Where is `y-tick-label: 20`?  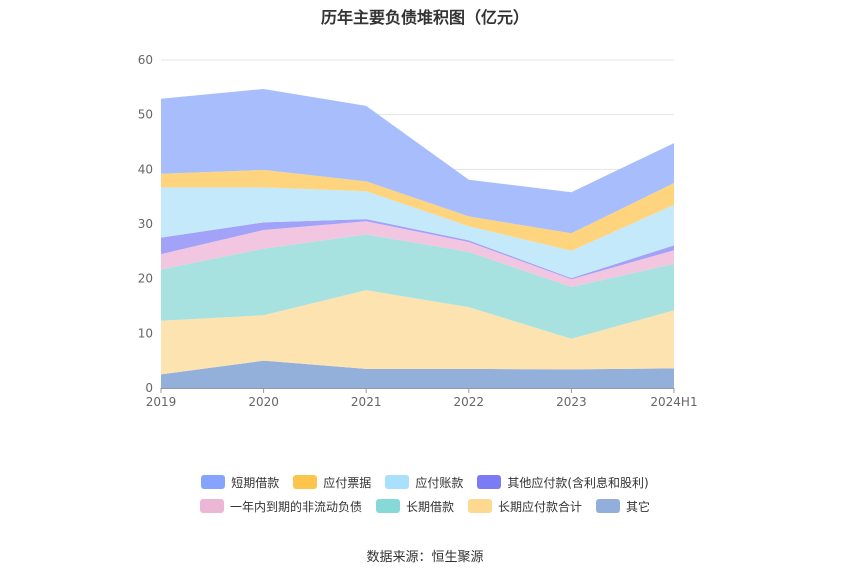
y-tick-label: 20 is located at coordinates (145, 279).